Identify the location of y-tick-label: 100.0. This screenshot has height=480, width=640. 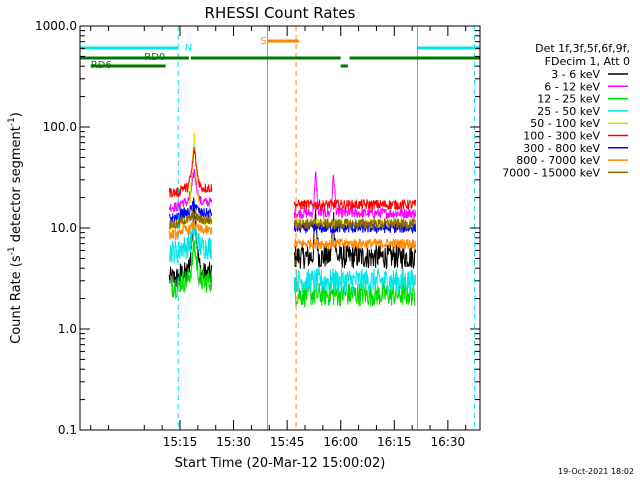
(60, 127).